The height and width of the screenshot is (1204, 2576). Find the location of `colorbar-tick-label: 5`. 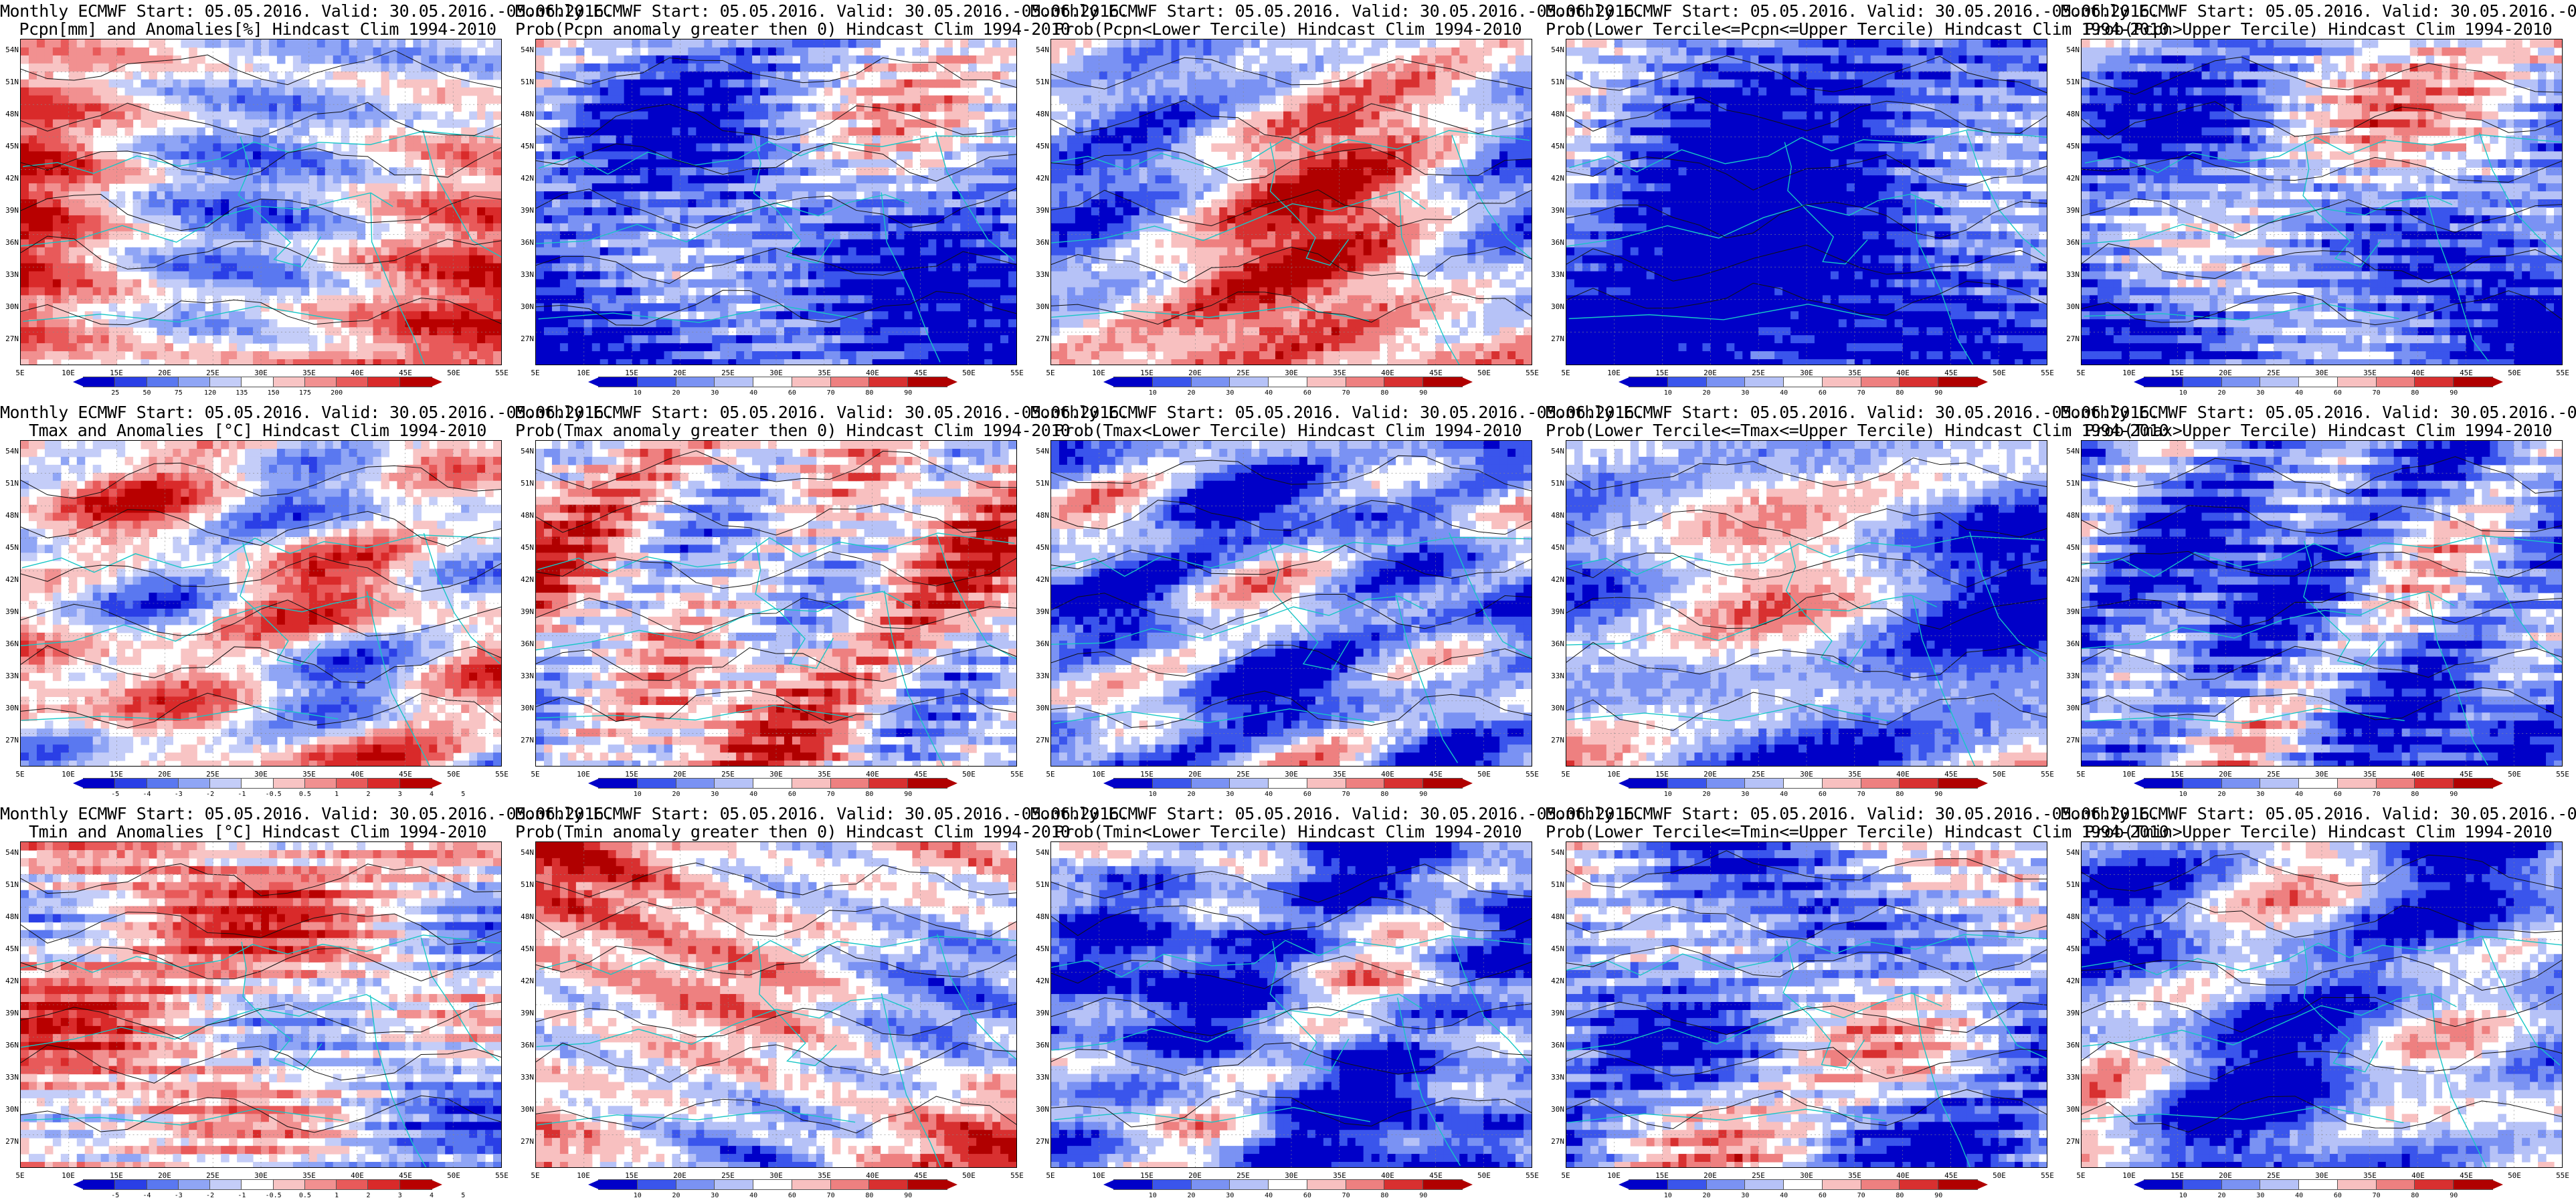

colorbar-tick-label: 5 is located at coordinates (463, 794).